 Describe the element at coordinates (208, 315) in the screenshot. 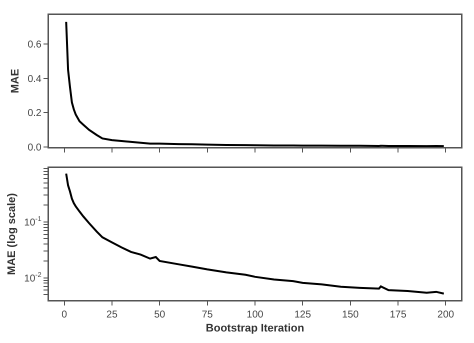

I see `x-tick-label: 75` at that location.